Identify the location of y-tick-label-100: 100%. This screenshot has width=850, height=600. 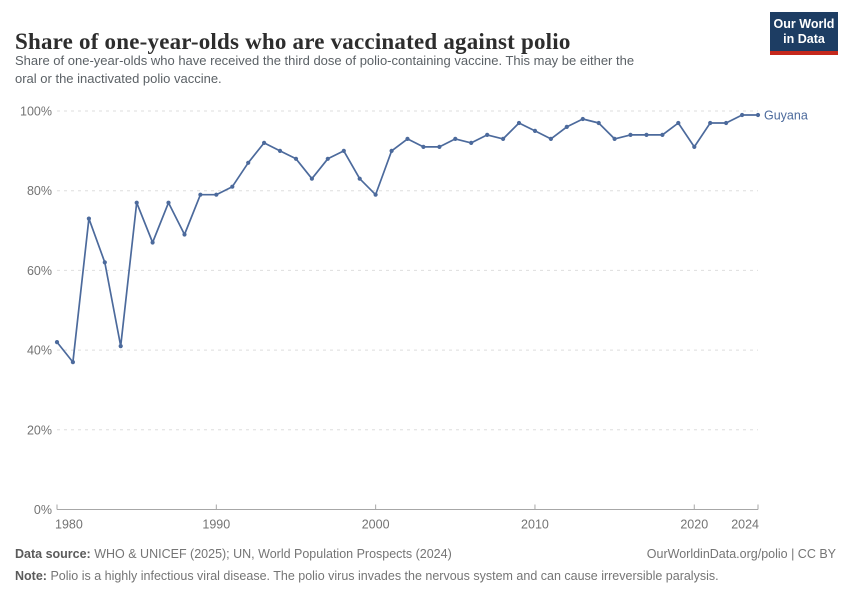
(36, 112).